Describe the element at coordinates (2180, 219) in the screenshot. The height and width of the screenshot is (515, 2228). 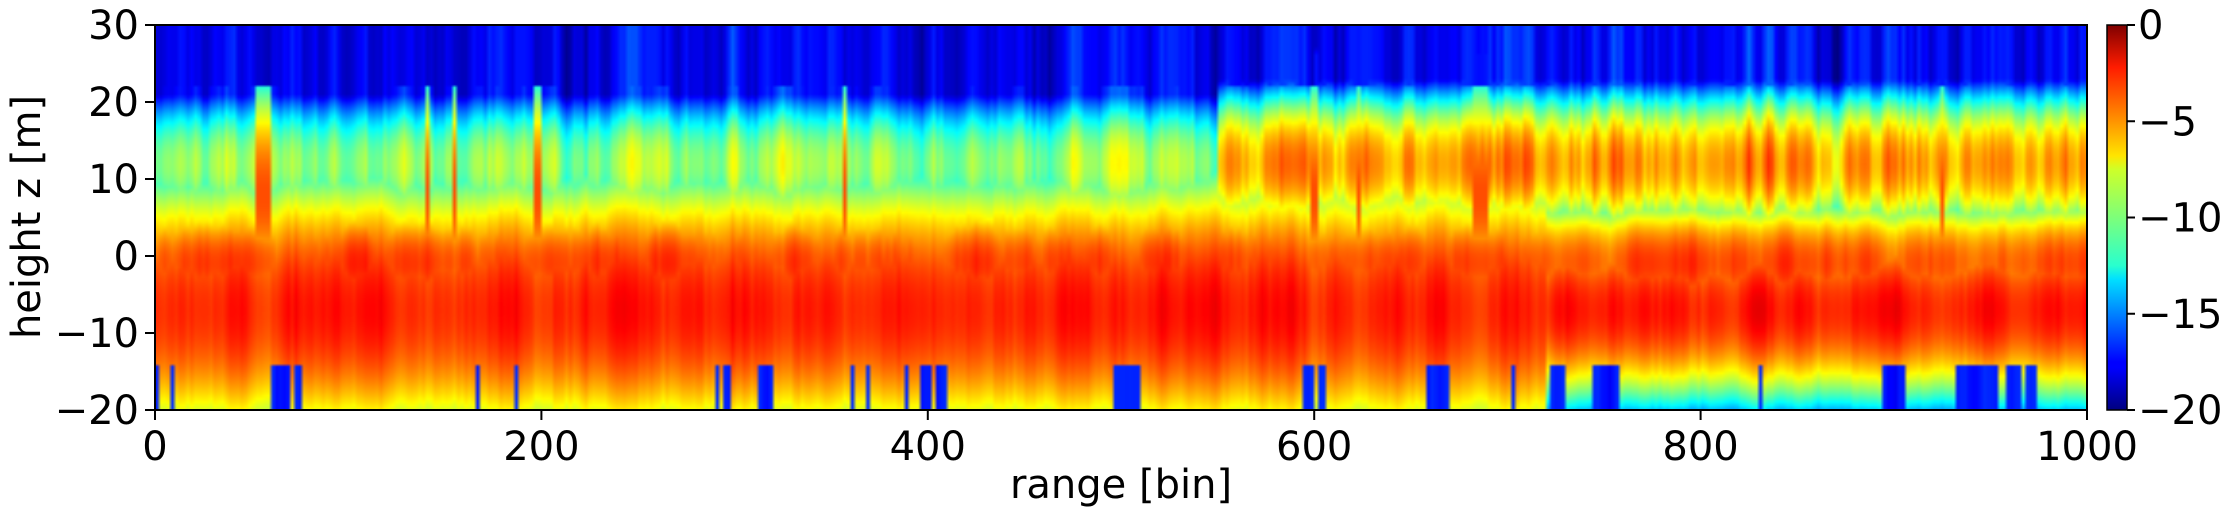
I see `colorbar-tick-label: −10` at that location.